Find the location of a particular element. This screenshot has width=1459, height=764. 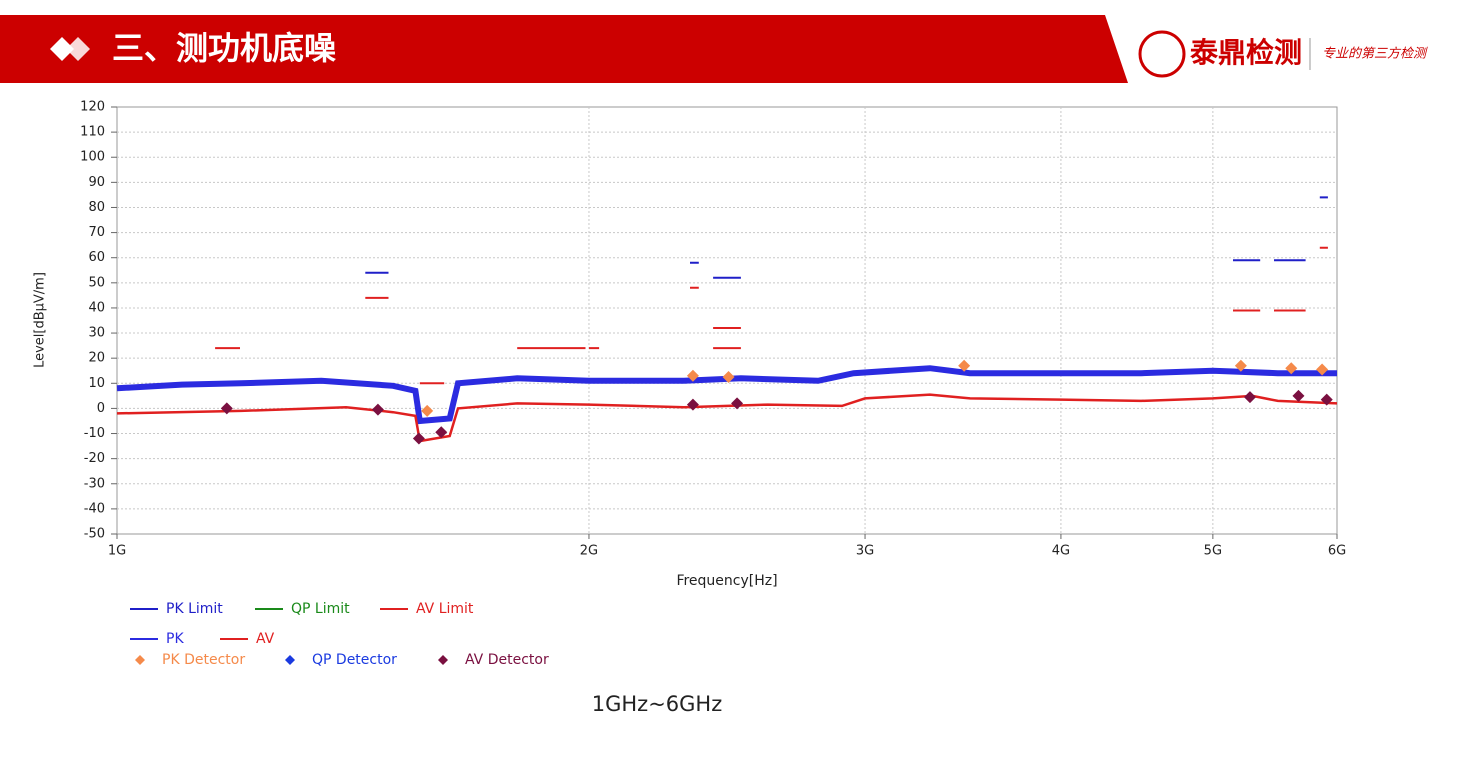

y-axis-label: Level[dBµV/m] is located at coordinates (40, 320).